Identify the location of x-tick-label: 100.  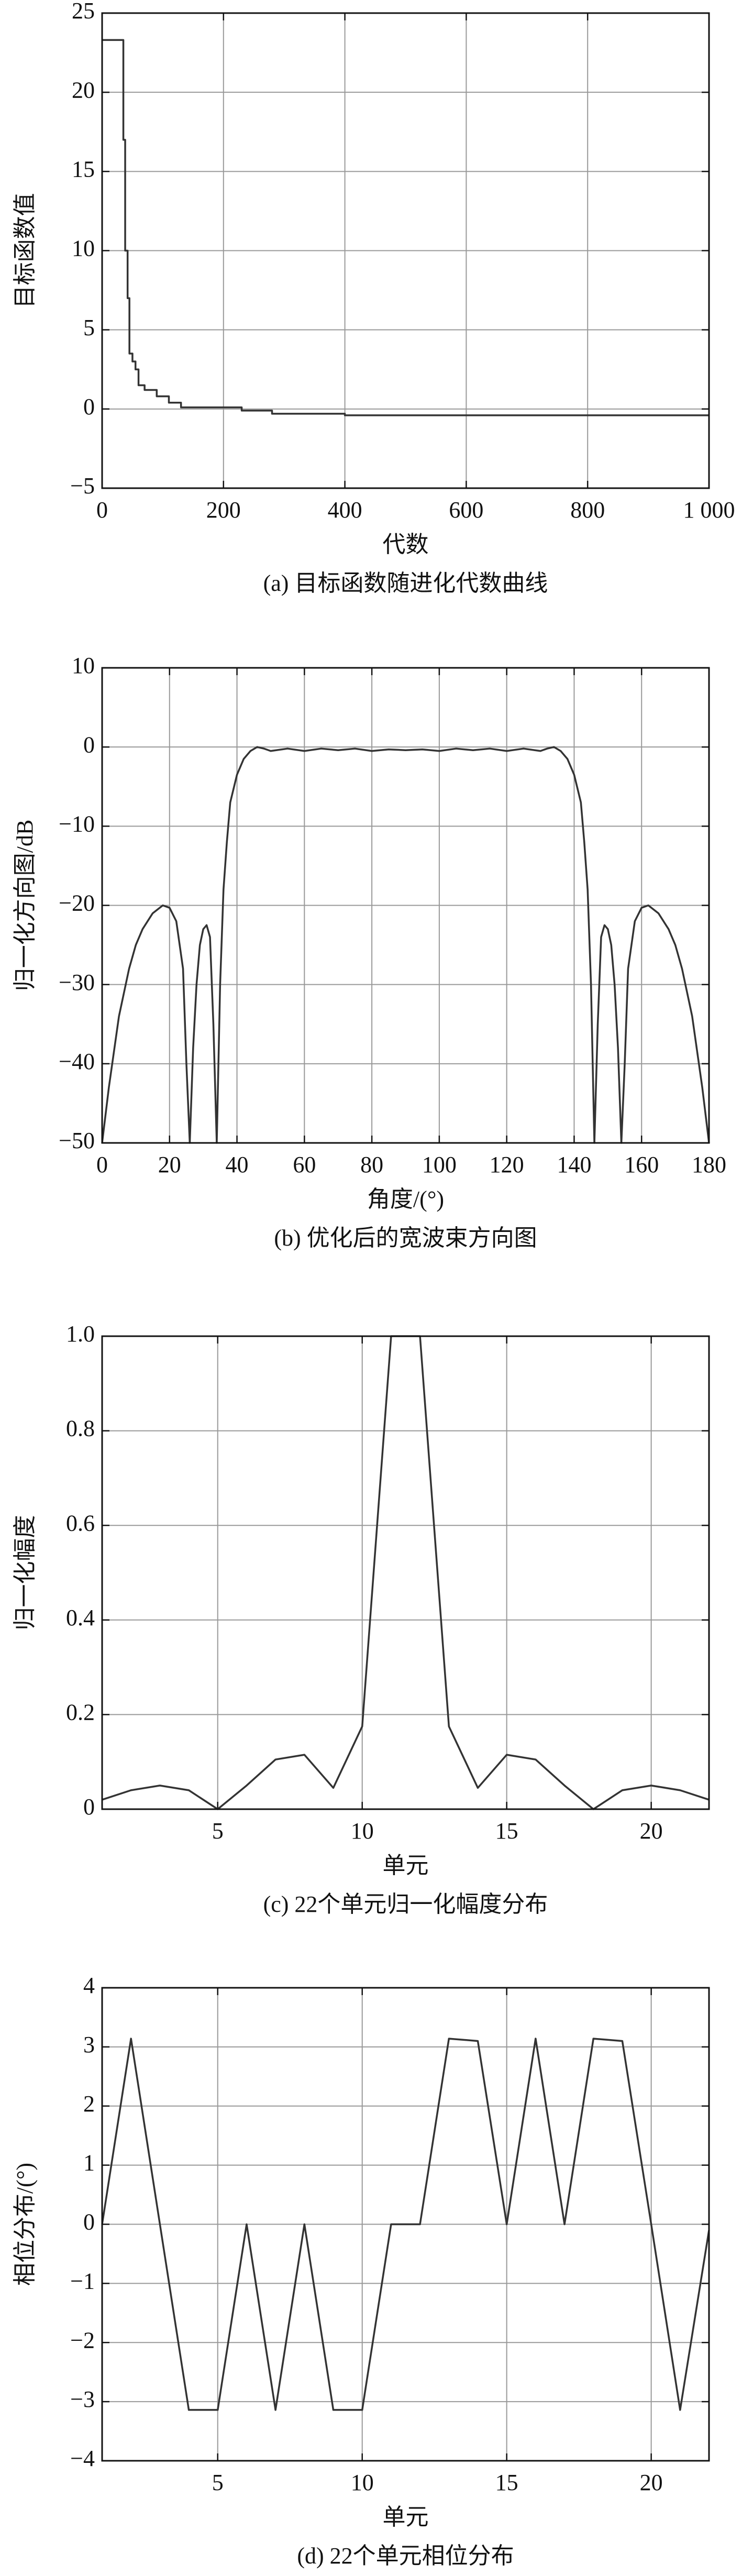
(439, 1164).